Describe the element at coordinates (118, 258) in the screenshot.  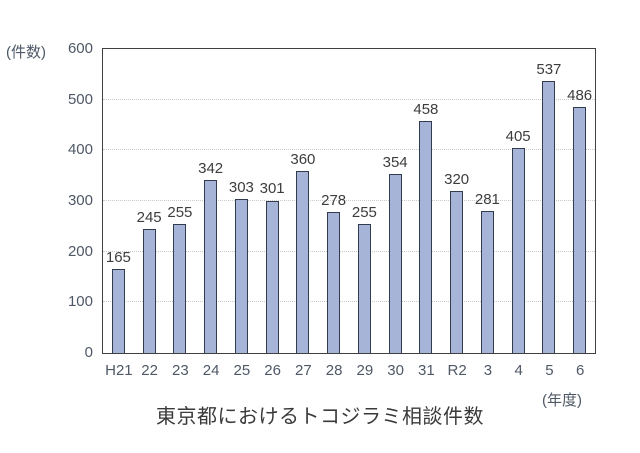
I see `bar-value-label: 165` at that location.